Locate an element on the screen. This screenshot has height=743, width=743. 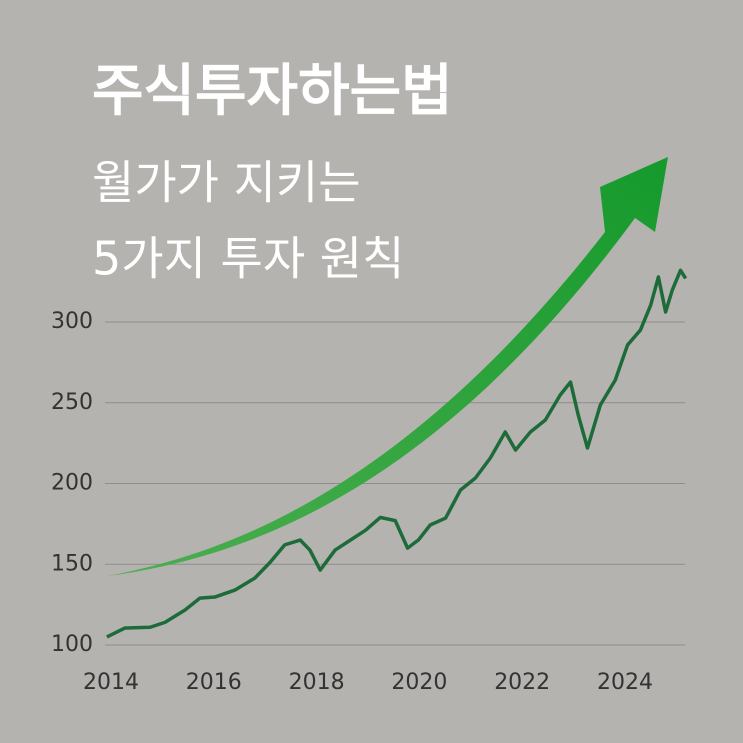
chart-title: 주식투자하는법 is located at coordinates (272, 91).